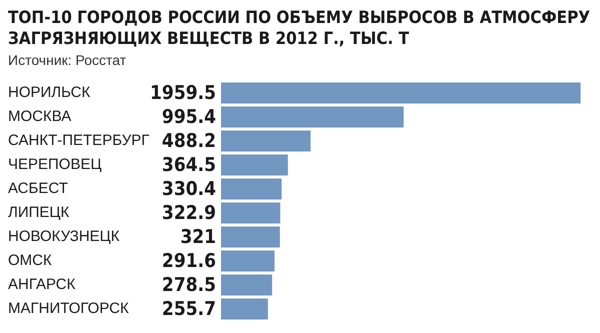 This screenshot has height=333, width=600. I want to click on text: Источник: Росстат, so click(68, 60).